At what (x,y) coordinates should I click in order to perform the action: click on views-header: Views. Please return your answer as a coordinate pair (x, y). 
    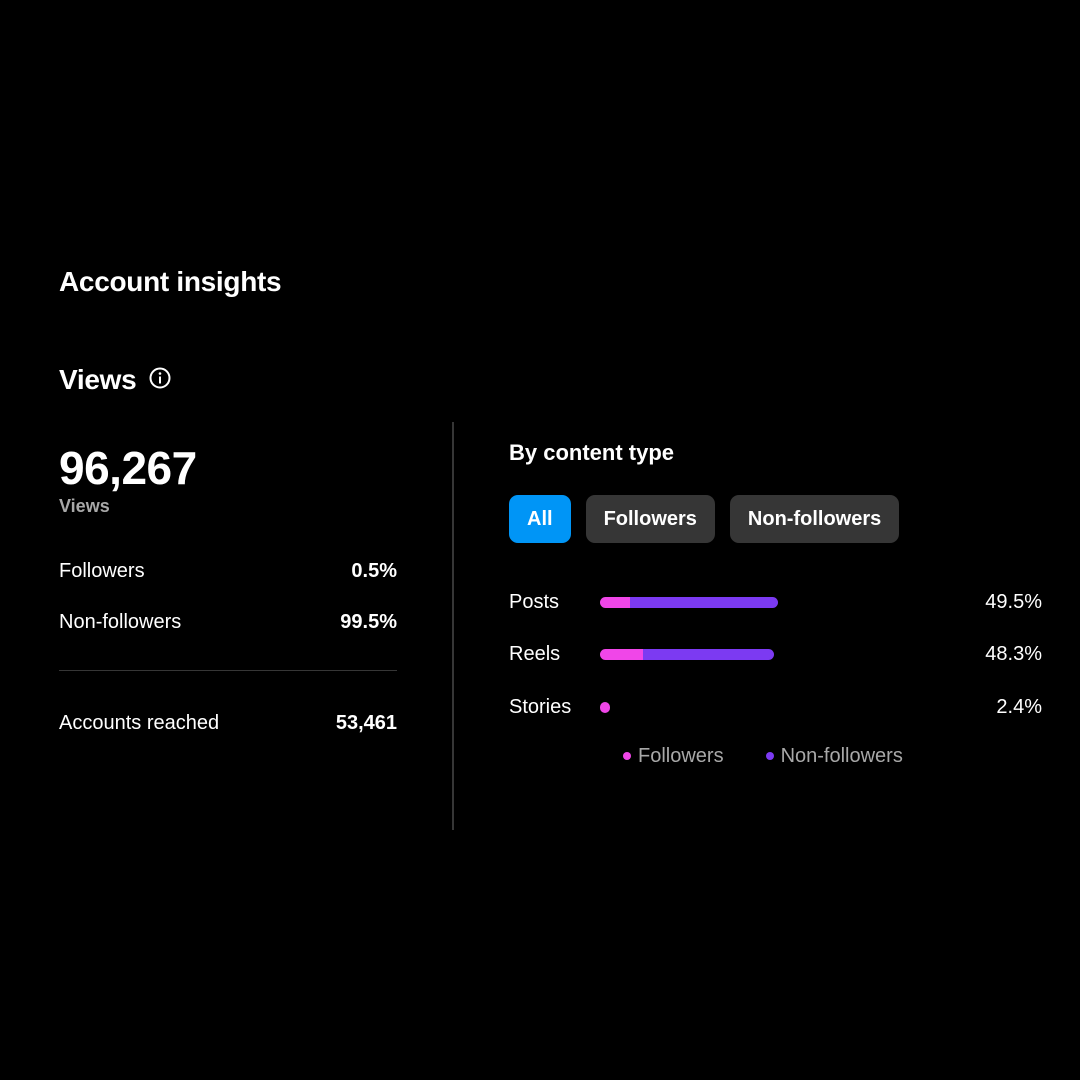
    Looking at the image, I should click on (115, 380).